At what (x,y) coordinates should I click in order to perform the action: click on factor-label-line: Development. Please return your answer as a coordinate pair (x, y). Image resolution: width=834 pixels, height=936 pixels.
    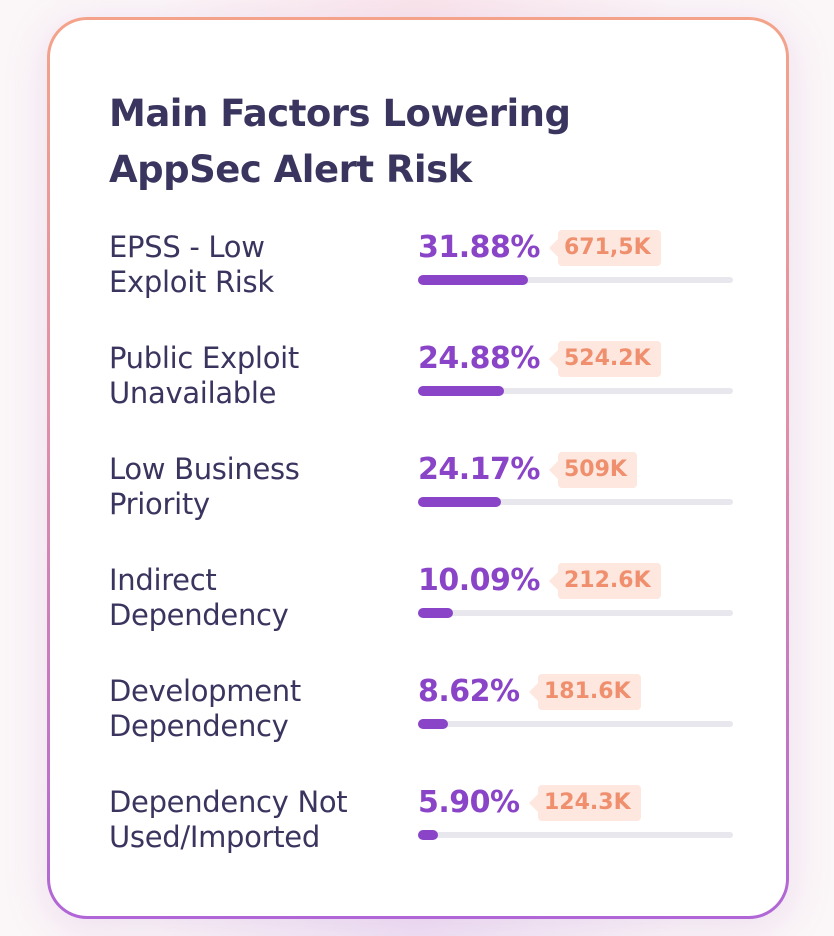
    Looking at the image, I should click on (205, 691).